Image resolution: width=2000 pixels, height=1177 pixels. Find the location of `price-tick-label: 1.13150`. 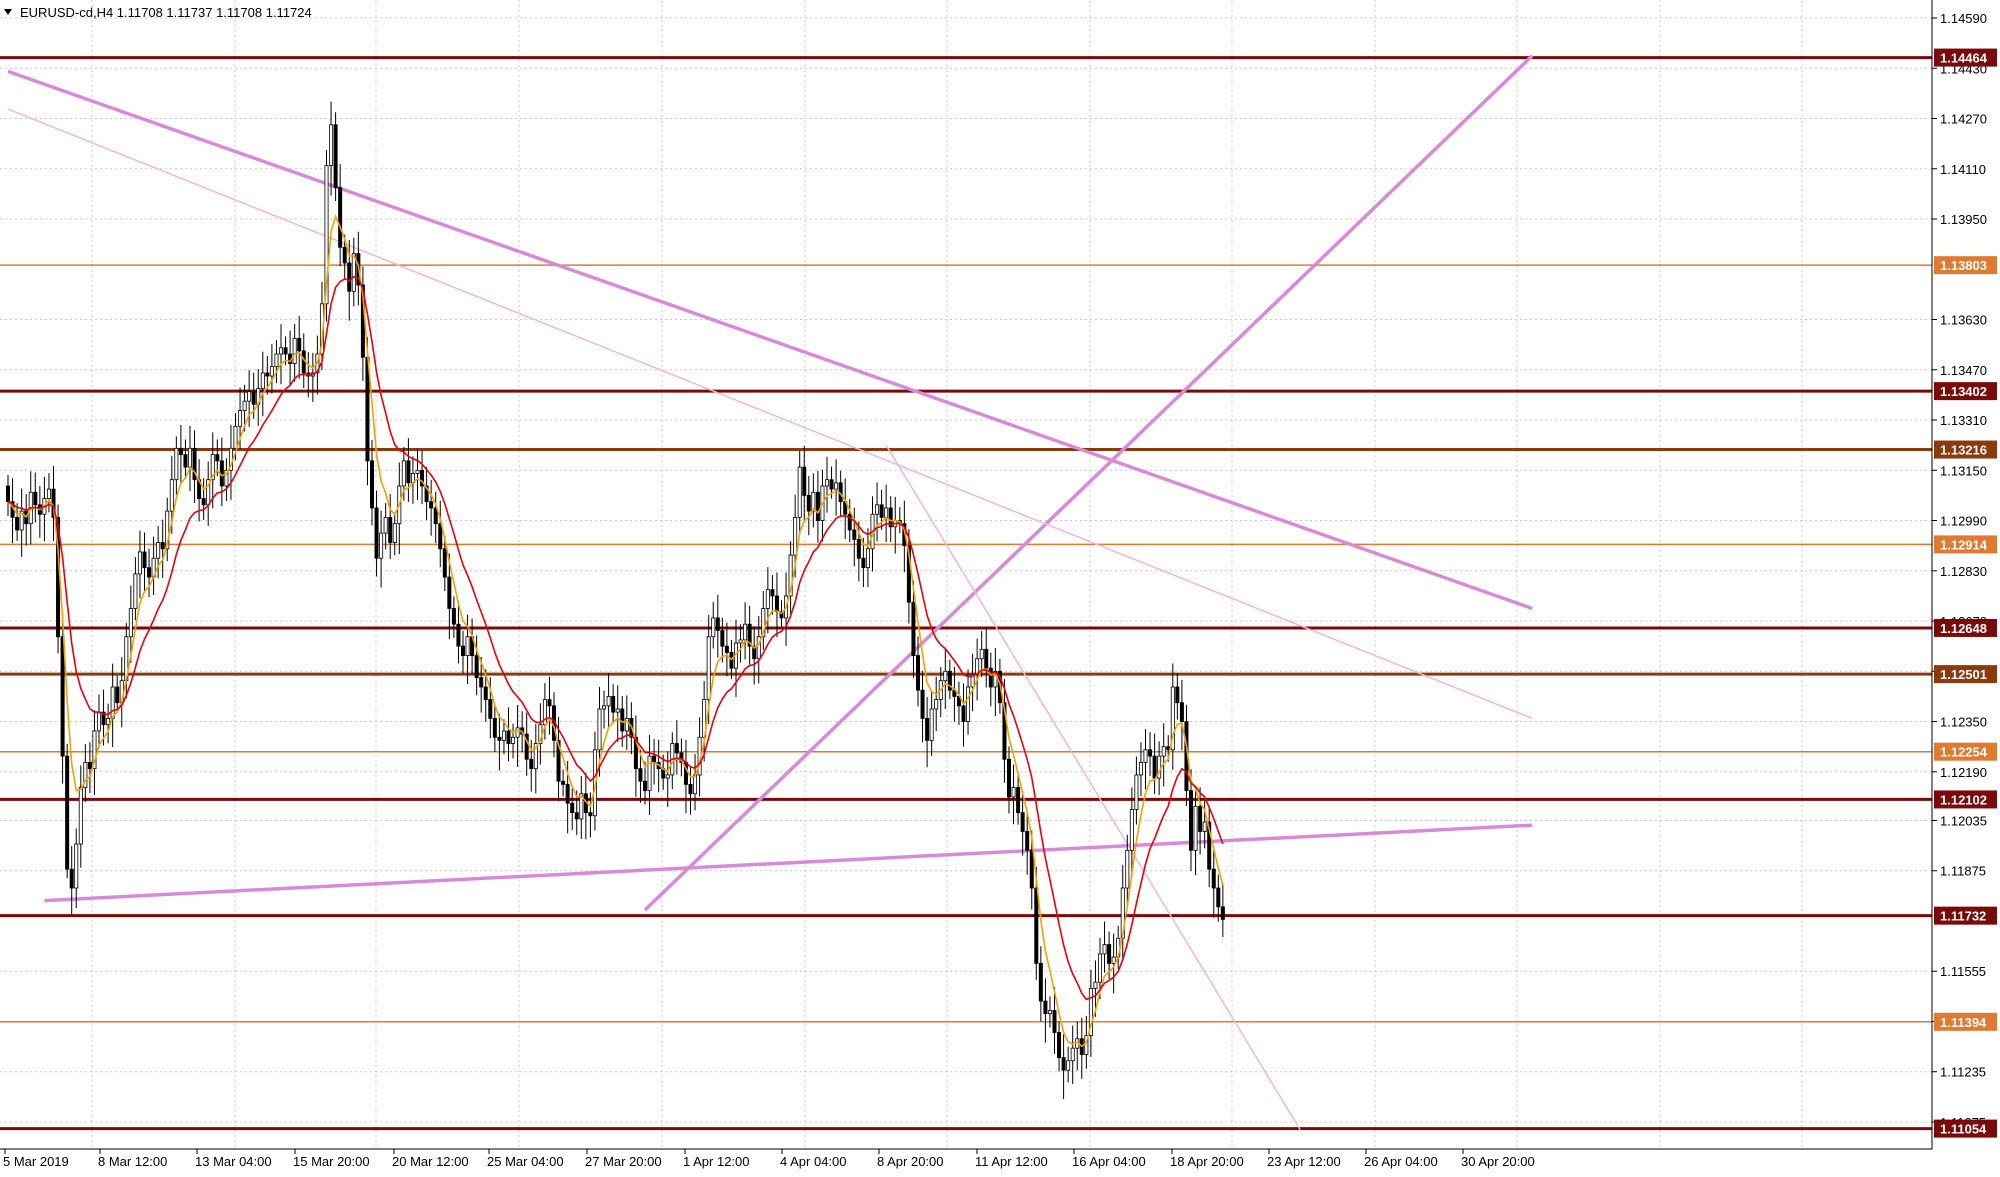

price-tick-label: 1.13150 is located at coordinates (1963, 470).